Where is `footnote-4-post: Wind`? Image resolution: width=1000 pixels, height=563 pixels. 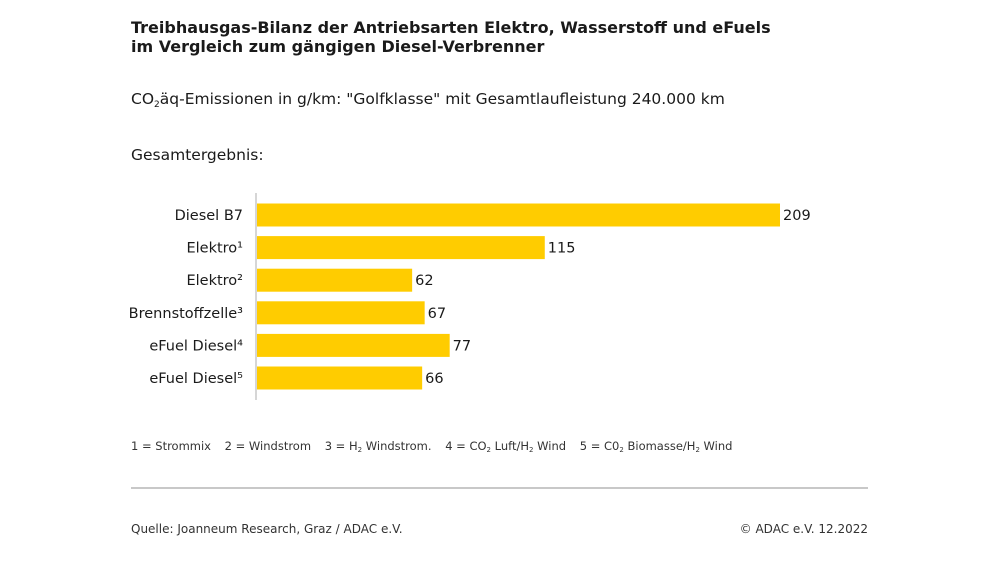 footnote-4-post: Wind is located at coordinates (550, 446).